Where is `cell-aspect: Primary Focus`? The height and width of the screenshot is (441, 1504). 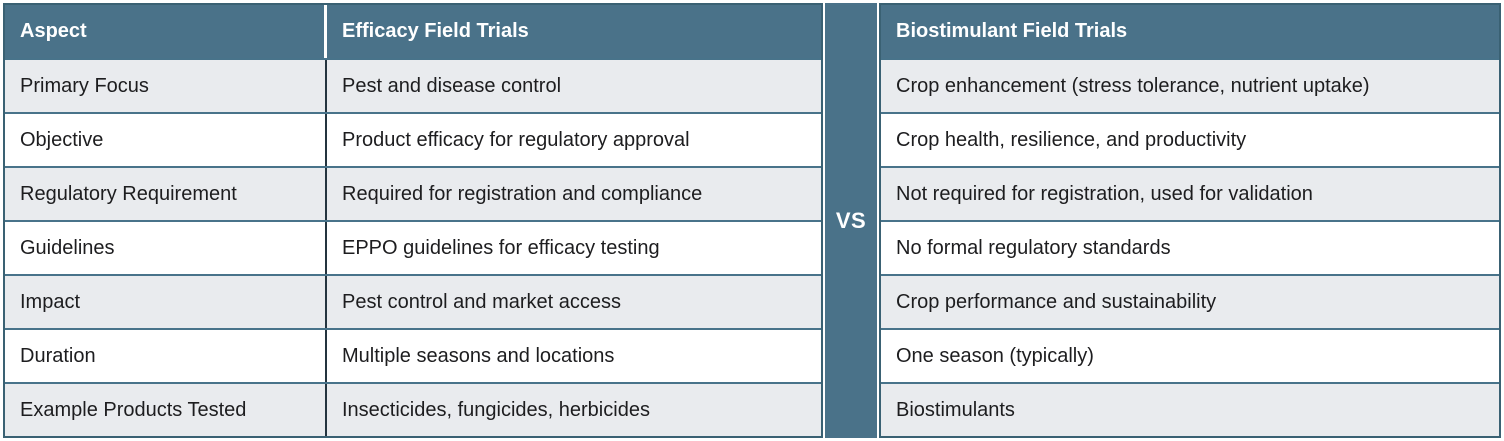
cell-aspect: Primary Focus is located at coordinates (166, 86).